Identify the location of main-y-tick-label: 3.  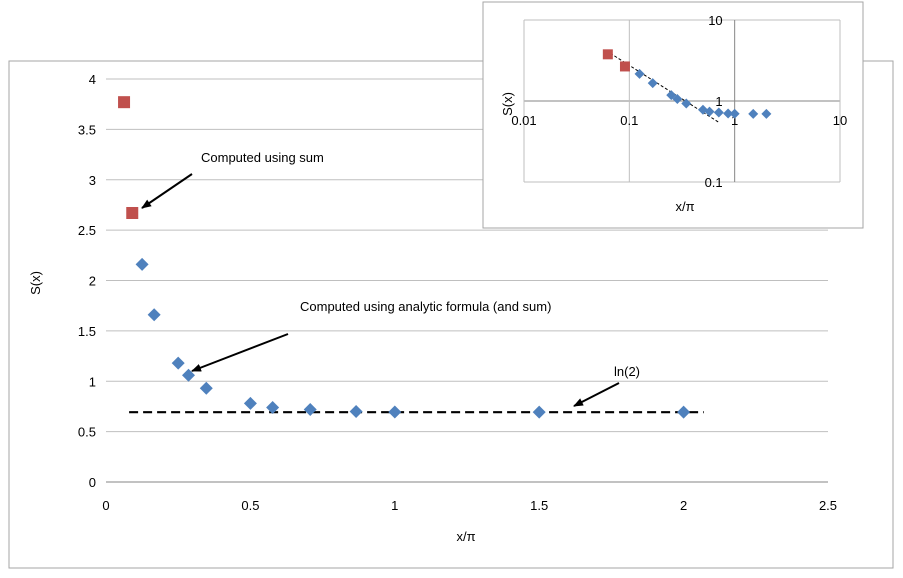
(92, 180).